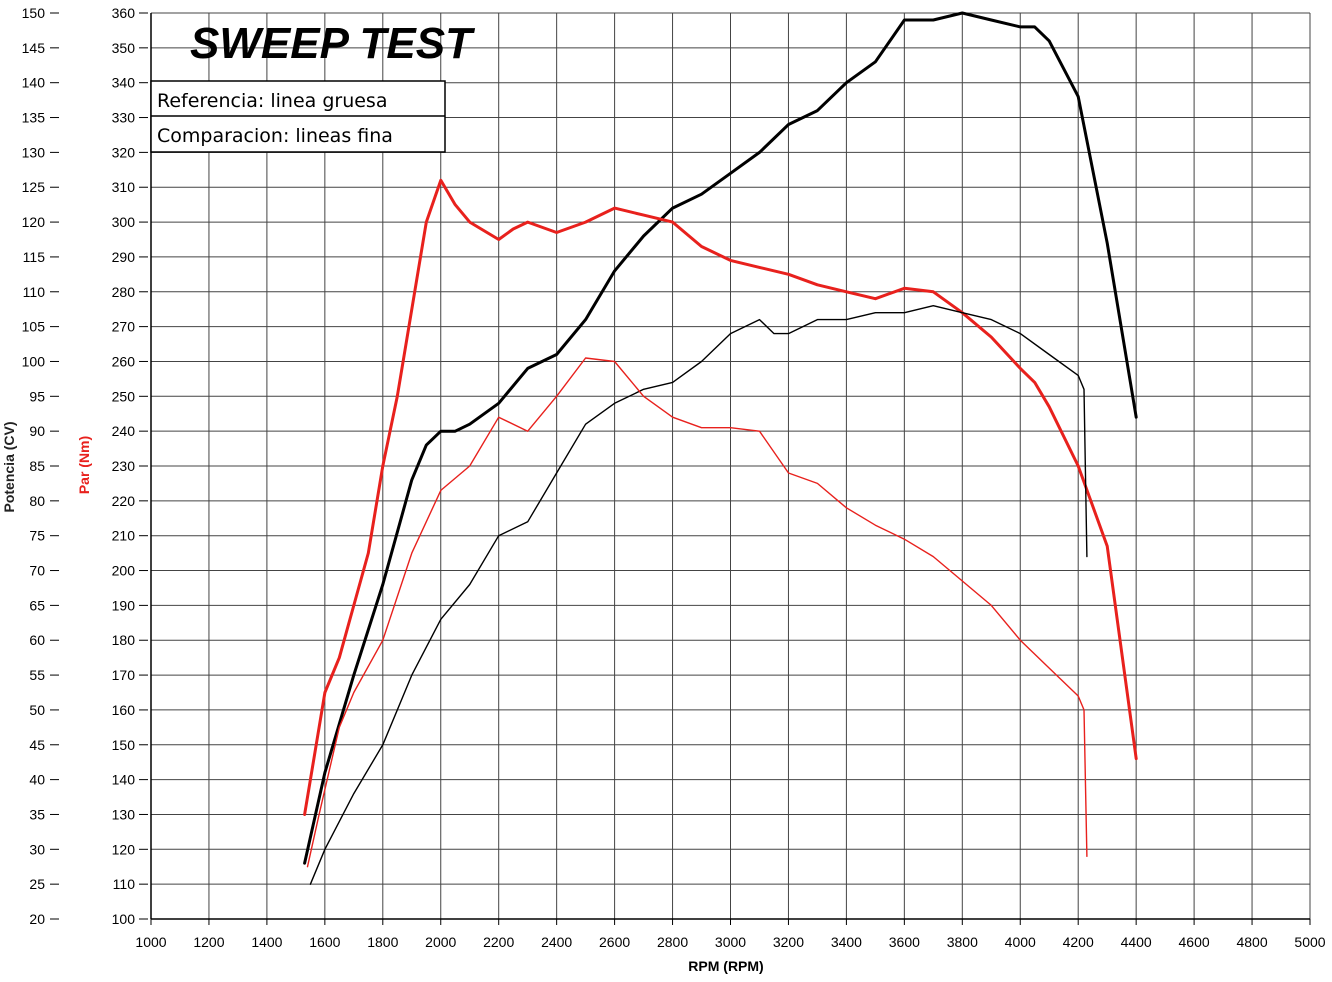 The width and height of the screenshot is (1332, 982). Describe the element at coordinates (846, 942) in the screenshot. I see `x-tick-label: 3400` at that location.